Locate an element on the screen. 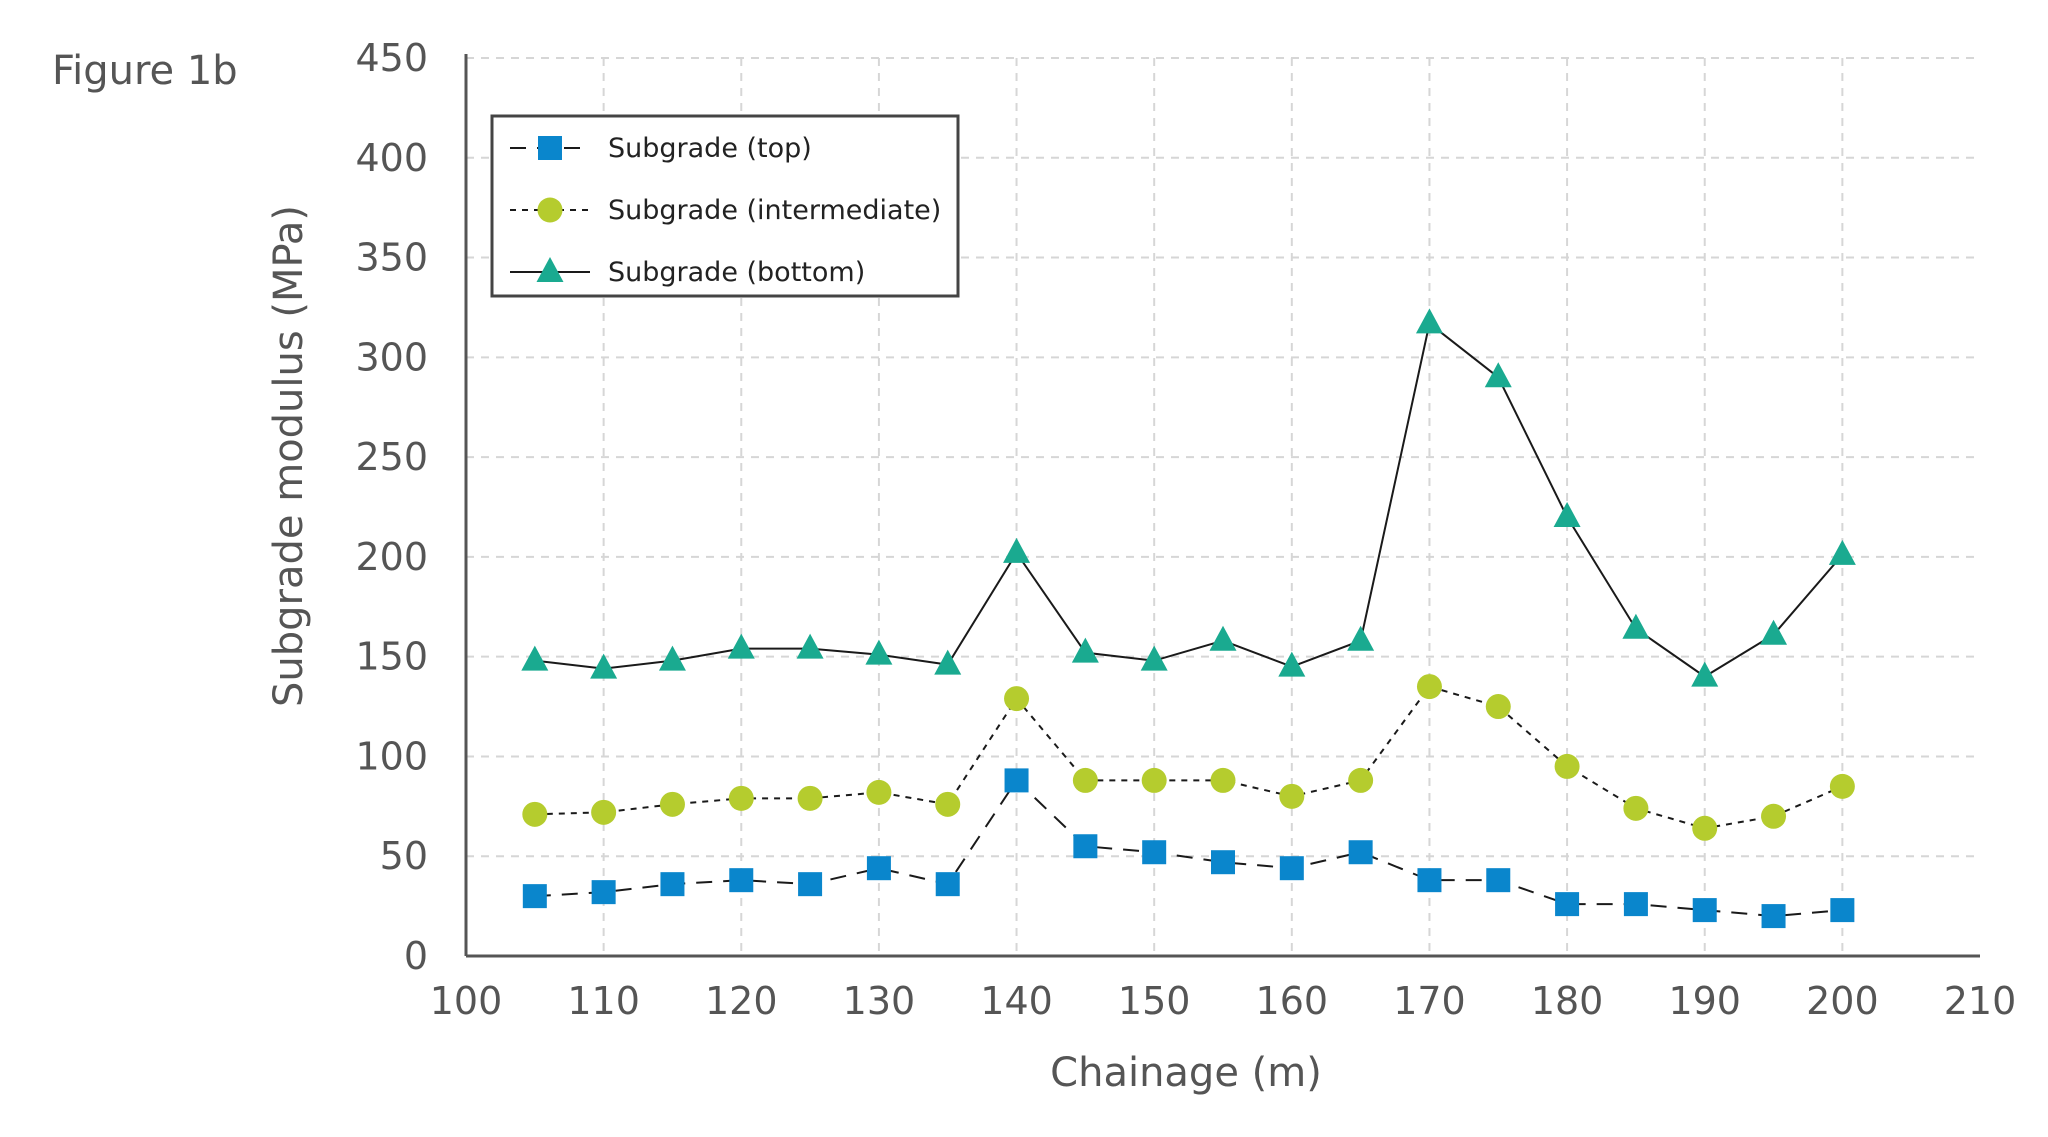 Image resolution: width=2048 pixels, height=1137 pixels. series-subgrade-intermediate is located at coordinates (1188, 757).